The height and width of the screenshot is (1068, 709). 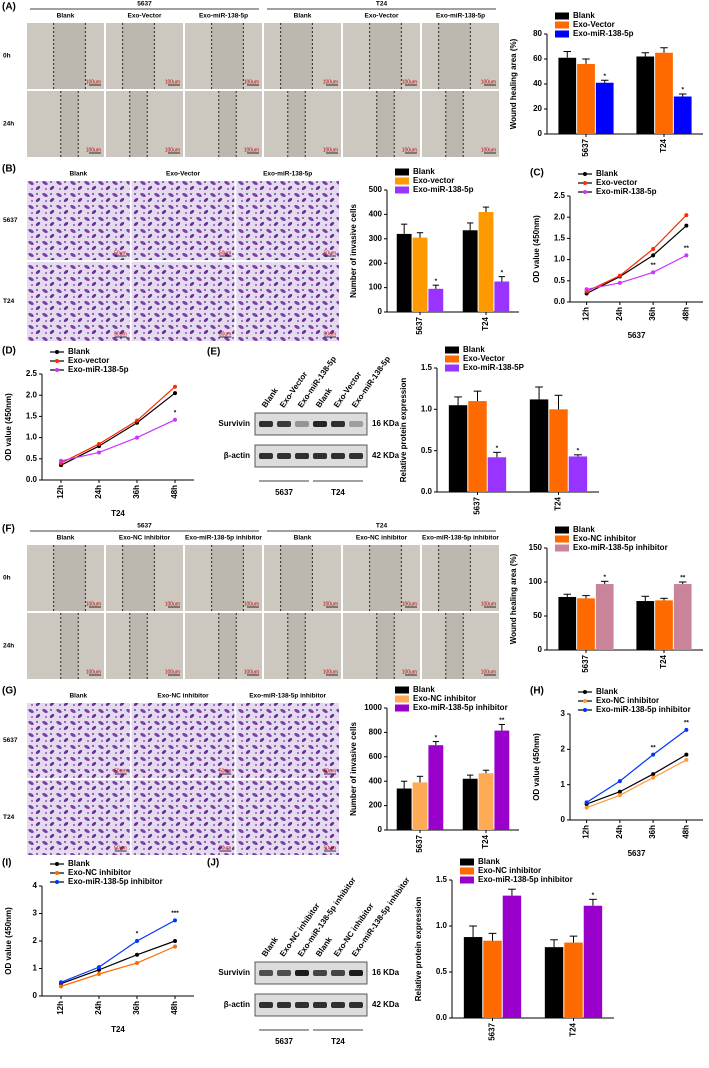 What do you see at coordinates (436, 737) in the screenshot?
I see `significance: *` at bounding box center [436, 737].